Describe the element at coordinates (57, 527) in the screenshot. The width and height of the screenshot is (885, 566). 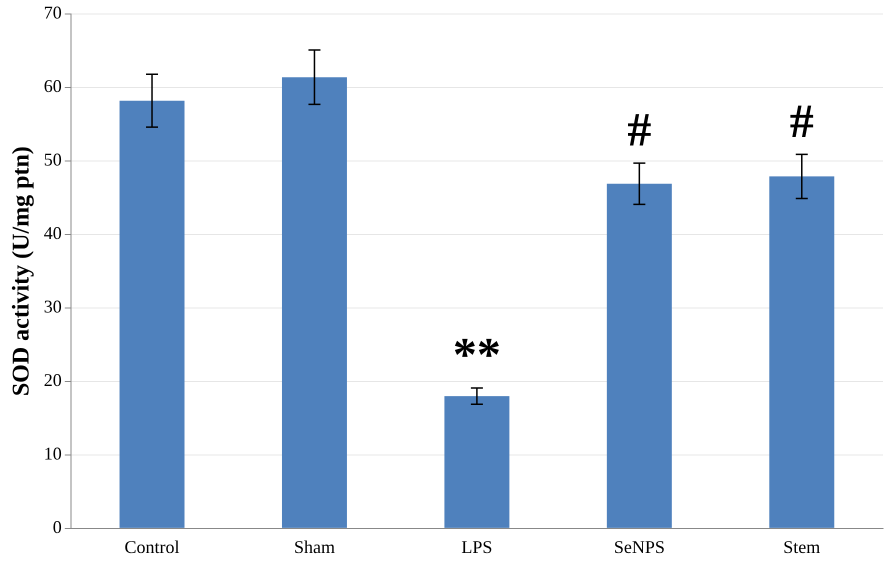
I see `y-tick-label: 0` at that location.